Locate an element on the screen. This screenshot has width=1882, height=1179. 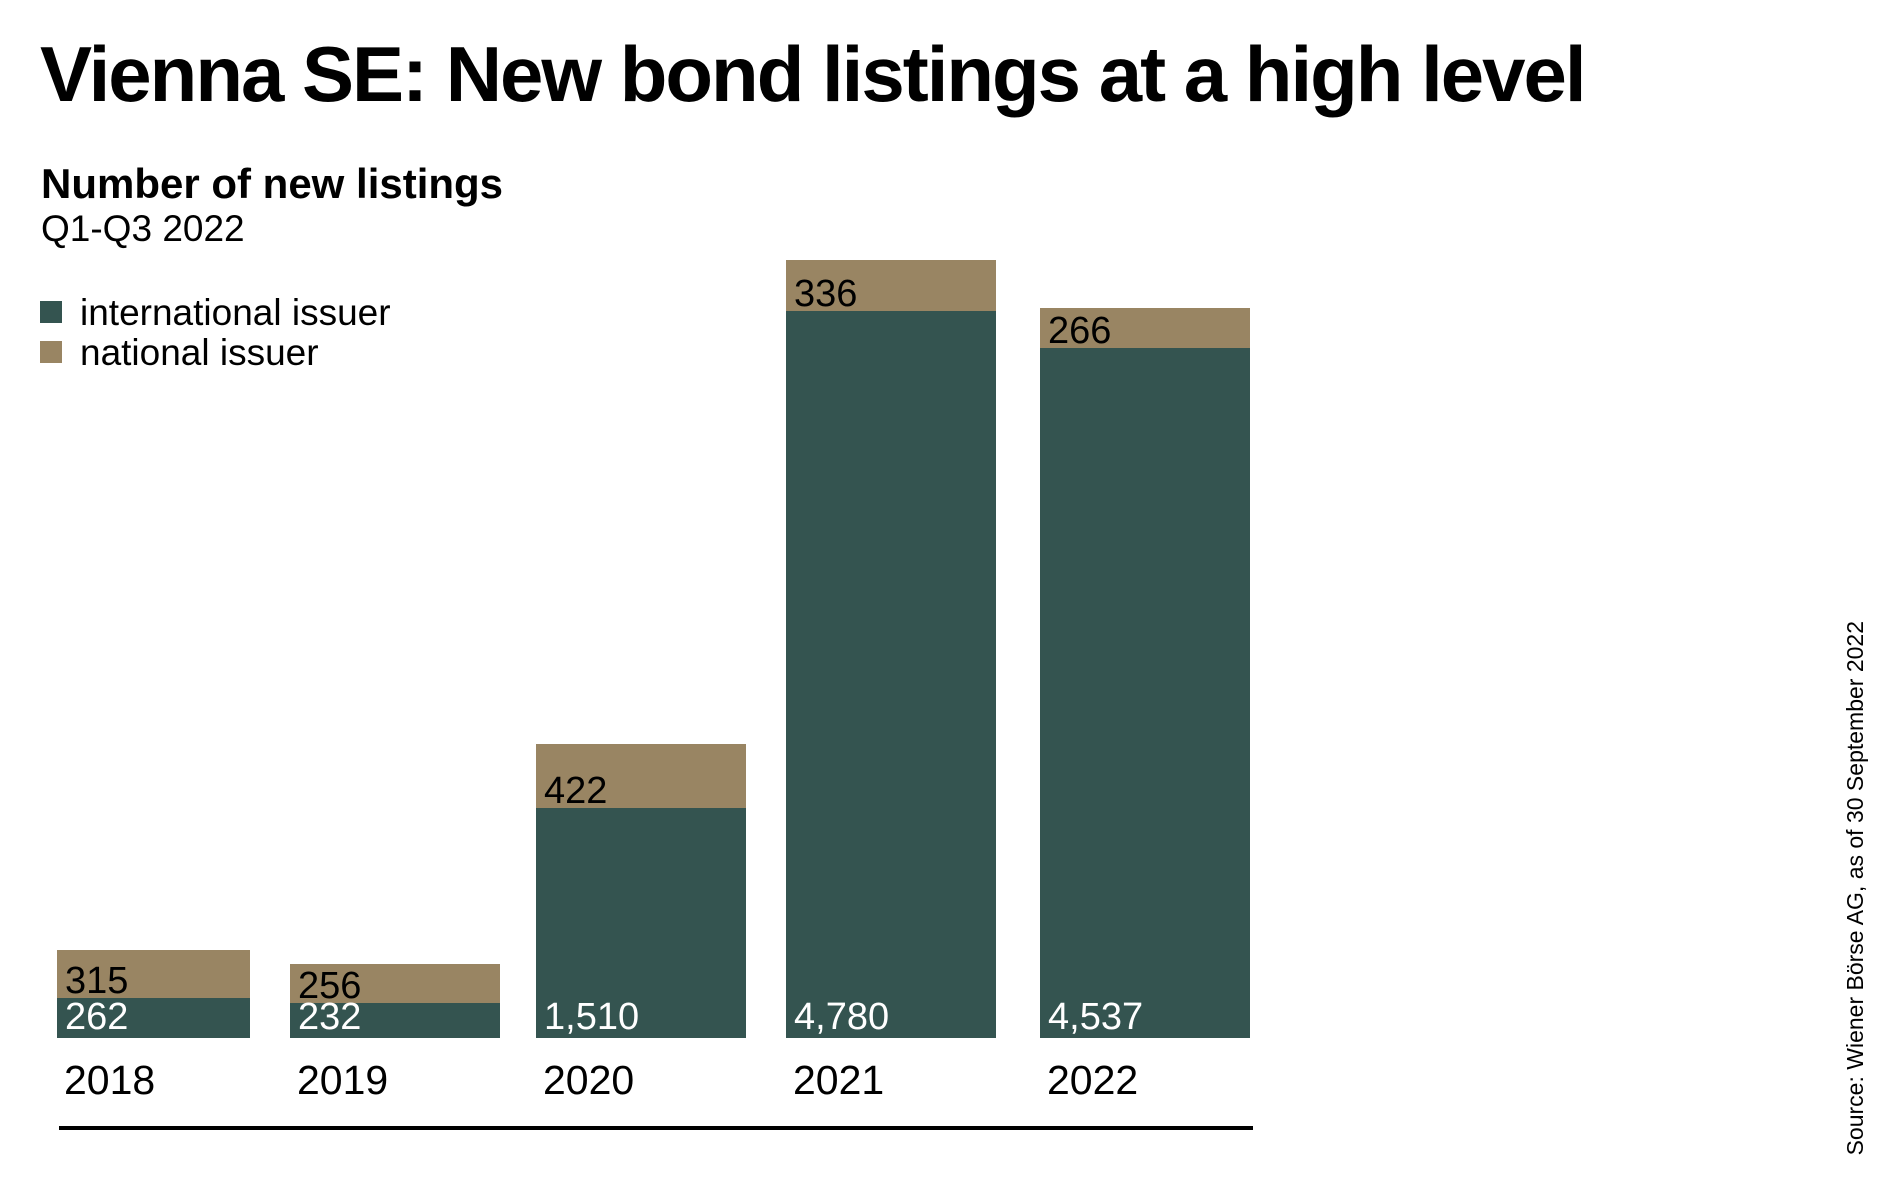
value-label-national-2021: 336 is located at coordinates (826, 294).